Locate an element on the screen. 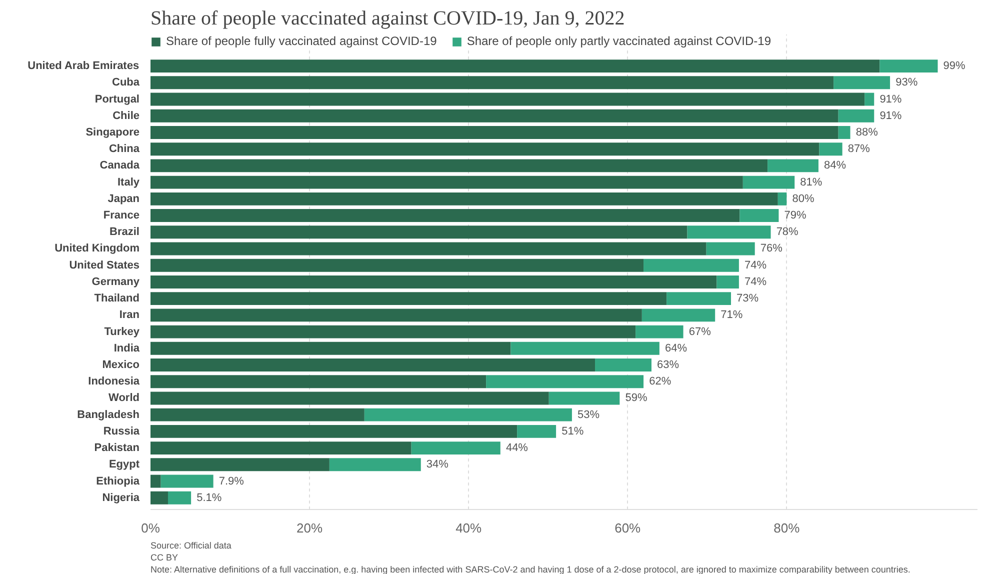 The width and height of the screenshot is (987, 574). chart-title: Share of people vaccinated against COVID-19, Jan 9, 2022 is located at coordinates (387, 19).